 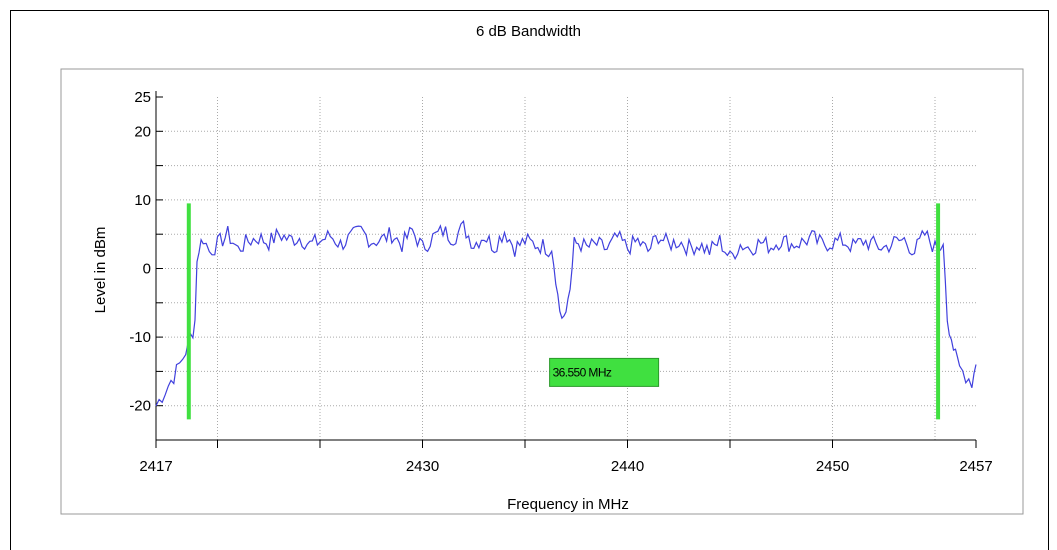 What do you see at coordinates (528, 31) in the screenshot?
I see `chart-title: 6 dB Bandwidth` at bounding box center [528, 31].